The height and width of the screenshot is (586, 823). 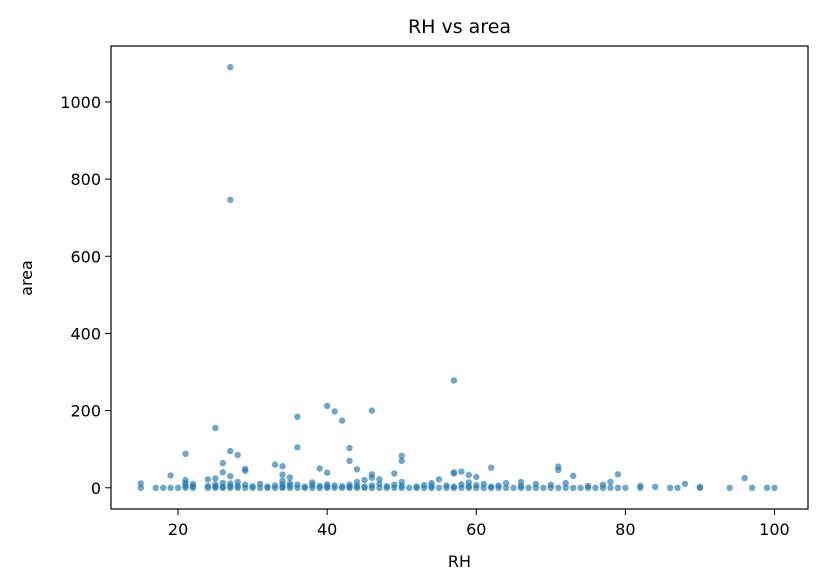 I want to click on x-tick-label: 20, so click(x=178, y=529).